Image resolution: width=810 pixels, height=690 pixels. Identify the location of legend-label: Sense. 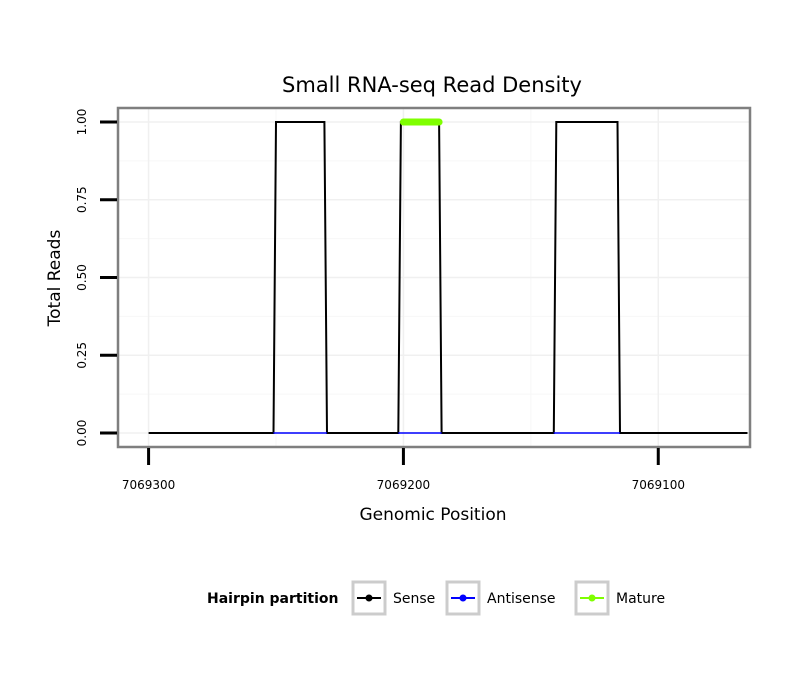
(414, 599).